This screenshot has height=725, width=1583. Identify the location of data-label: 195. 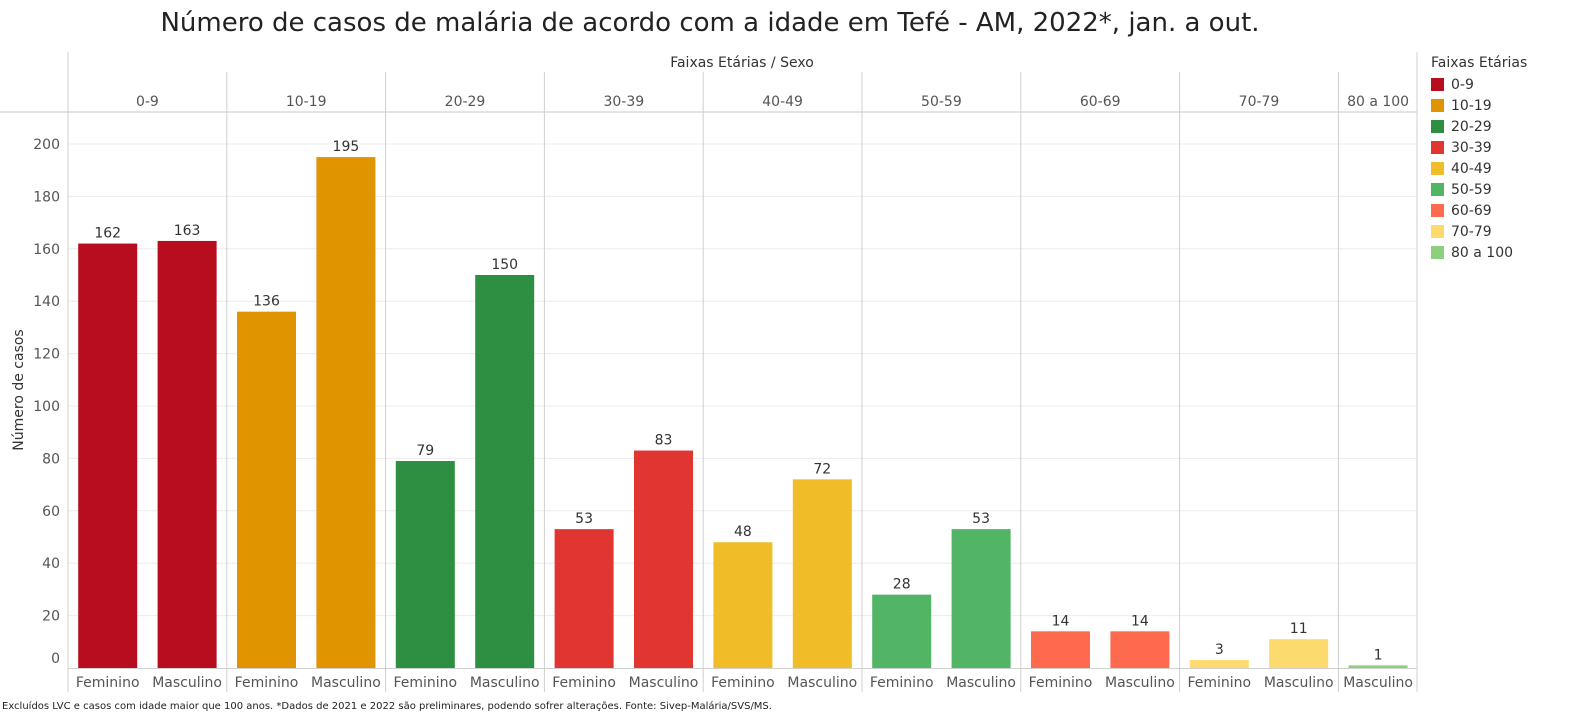
(346, 147).